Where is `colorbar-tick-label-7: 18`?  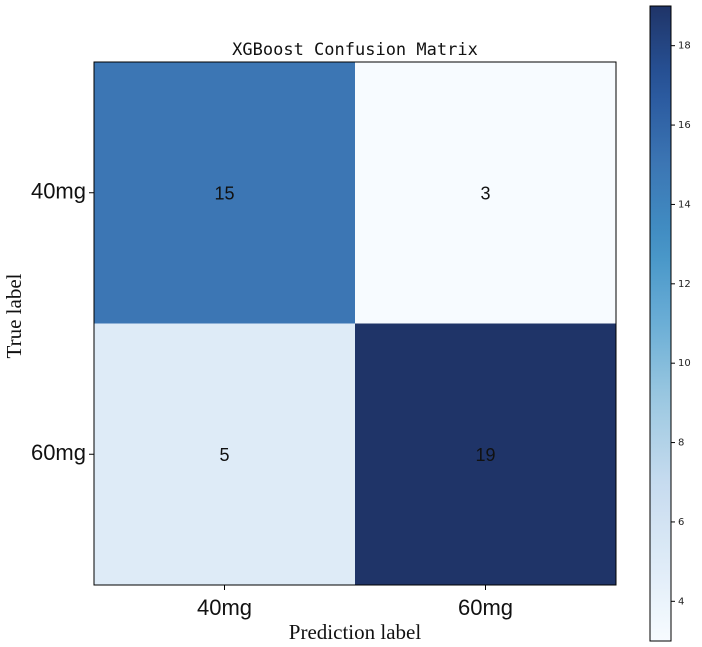
colorbar-tick-label-7: 18 is located at coordinates (684, 46).